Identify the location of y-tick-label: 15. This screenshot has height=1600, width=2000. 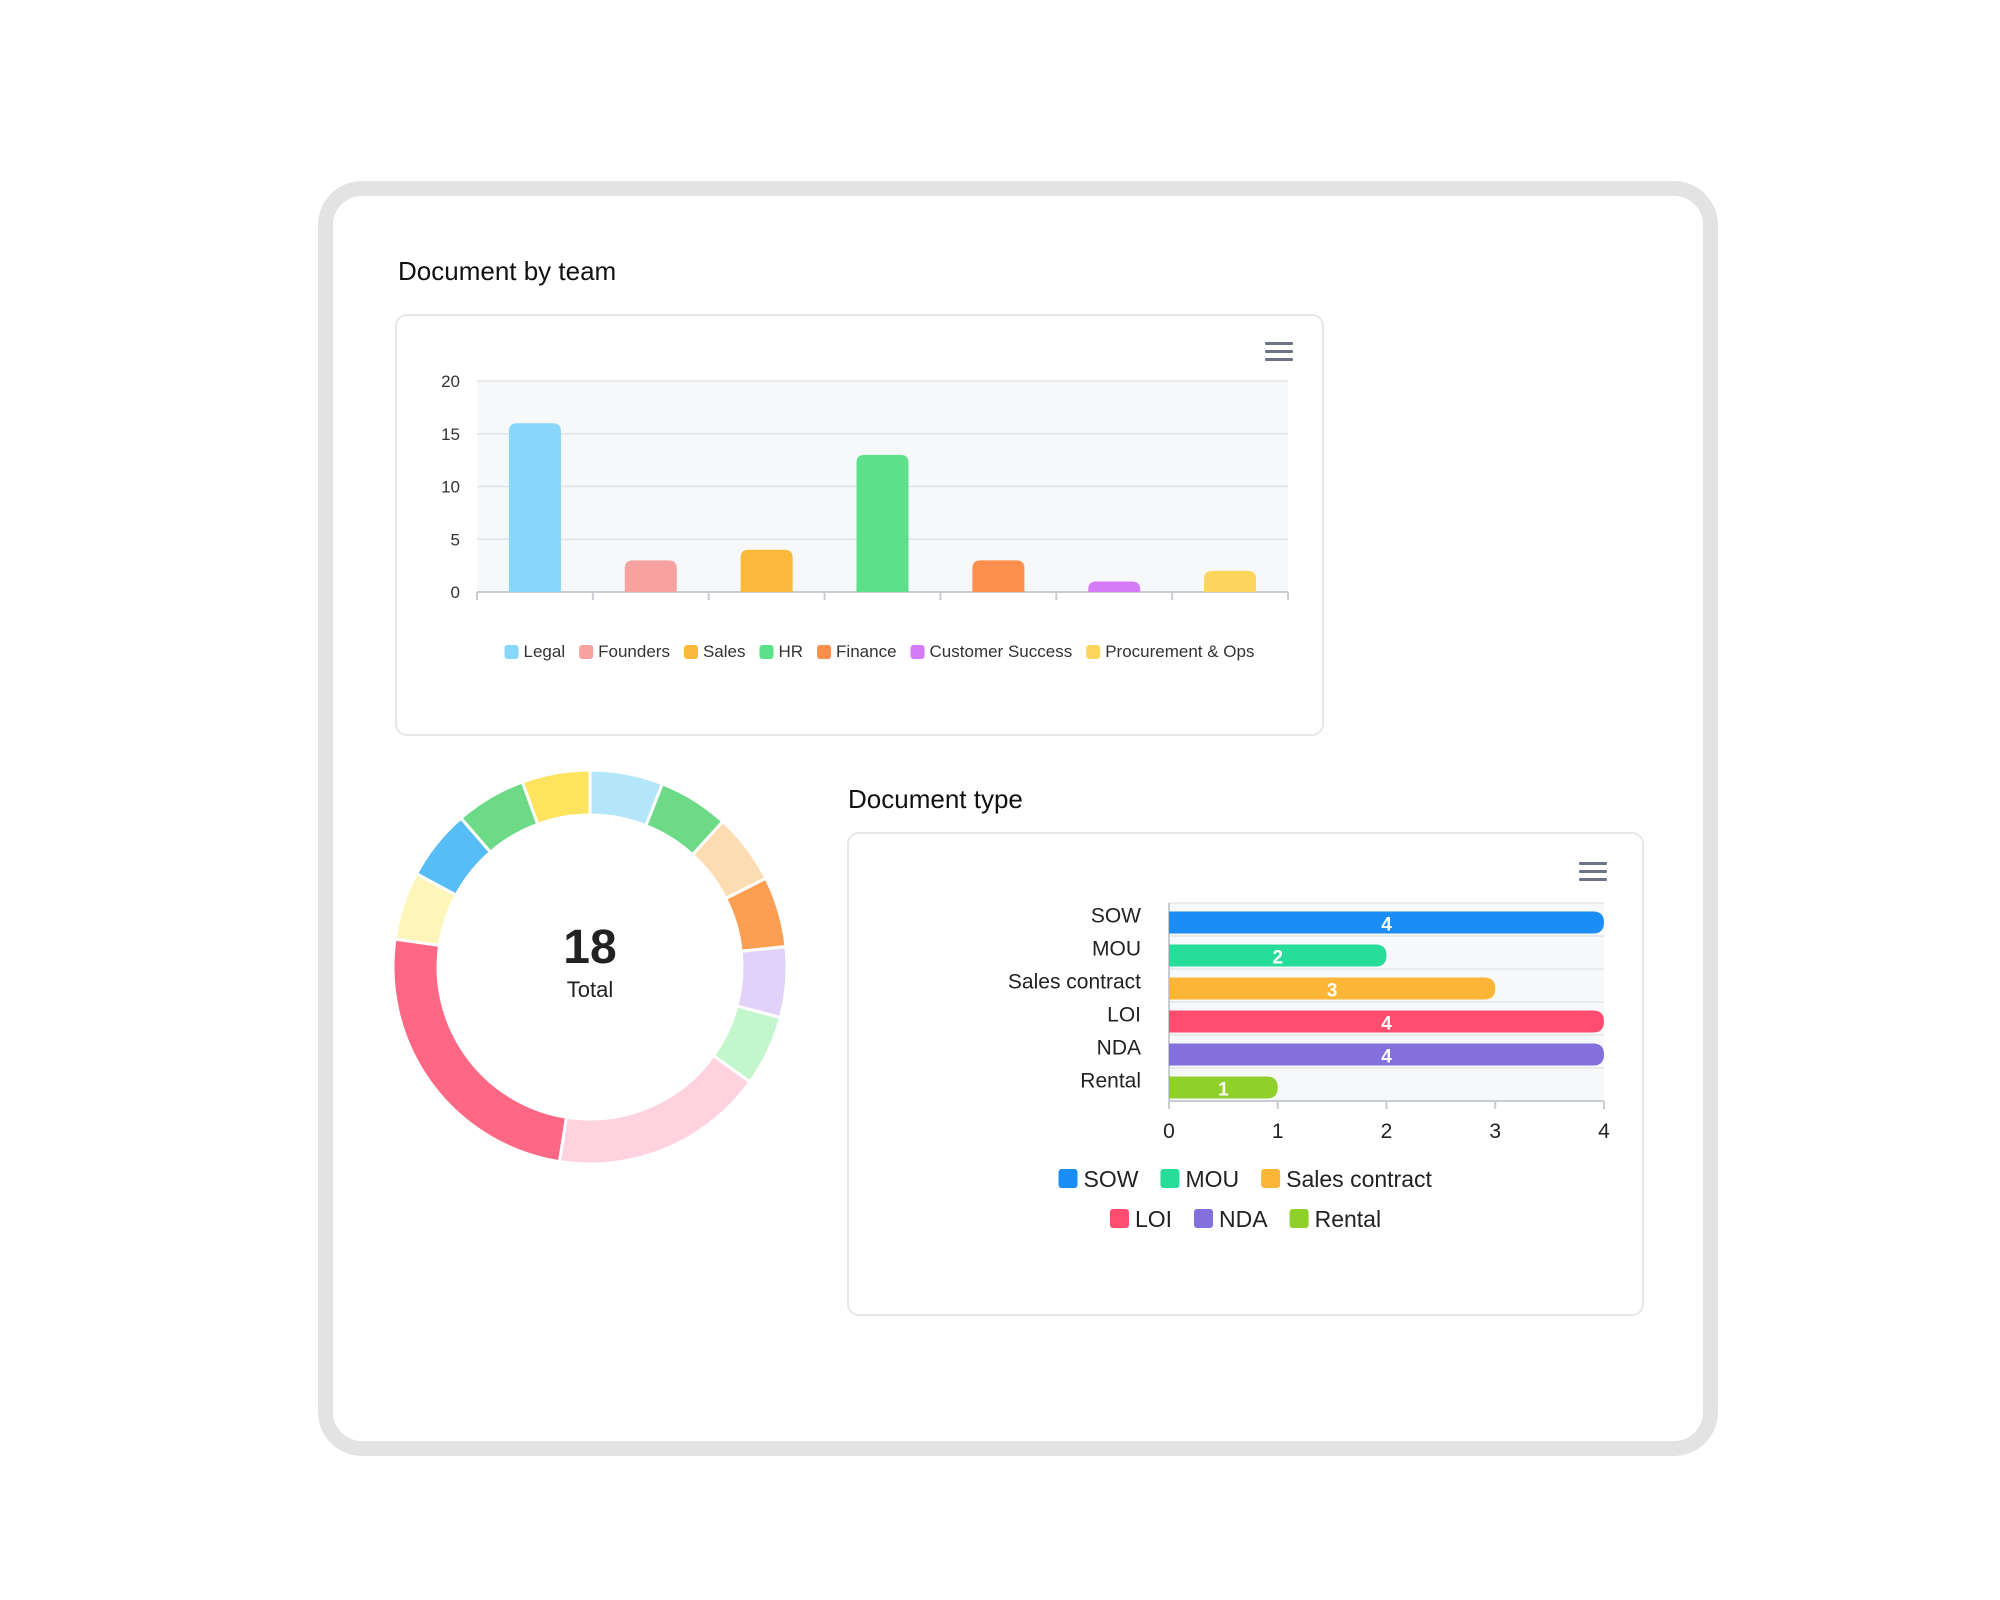
(450, 434).